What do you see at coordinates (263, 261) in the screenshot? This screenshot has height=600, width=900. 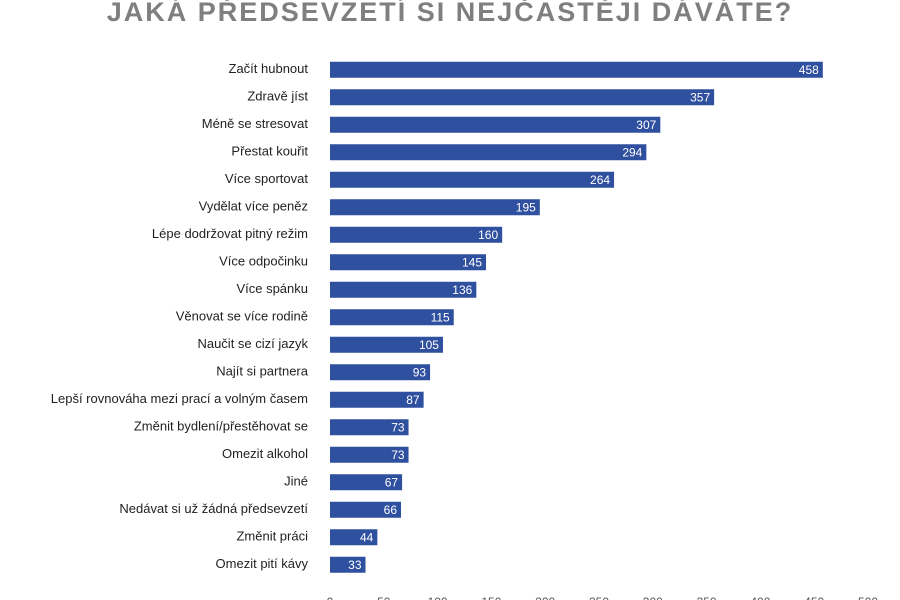 I see `y-tick-label: Více odpočinku` at bounding box center [263, 261].